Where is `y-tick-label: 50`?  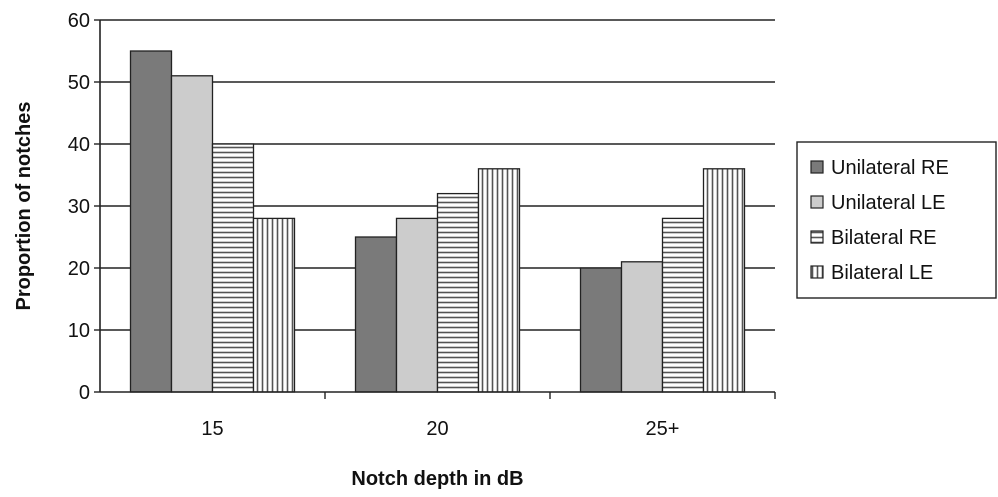 y-tick-label: 50 is located at coordinates (79, 83).